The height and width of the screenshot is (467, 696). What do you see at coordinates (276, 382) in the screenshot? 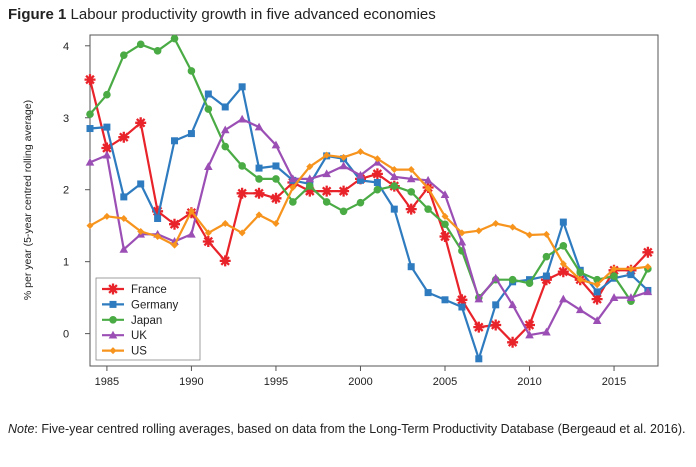
I see `x-tick-label: 1995` at bounding box center [276, 382].